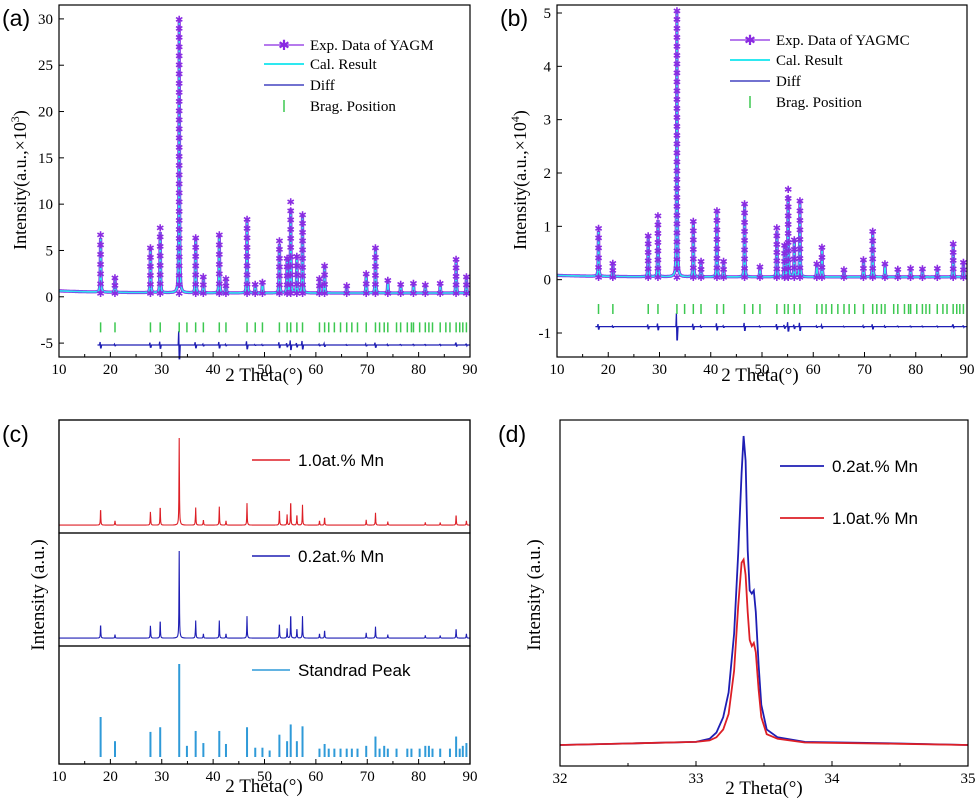 The height and width of the screenshot is (807, 979). What do you see at coordinates (875, 518) in the screenshot?
I see `legend-1p0-label: 1.0at.% Mn` at bounding box center [875, 518].